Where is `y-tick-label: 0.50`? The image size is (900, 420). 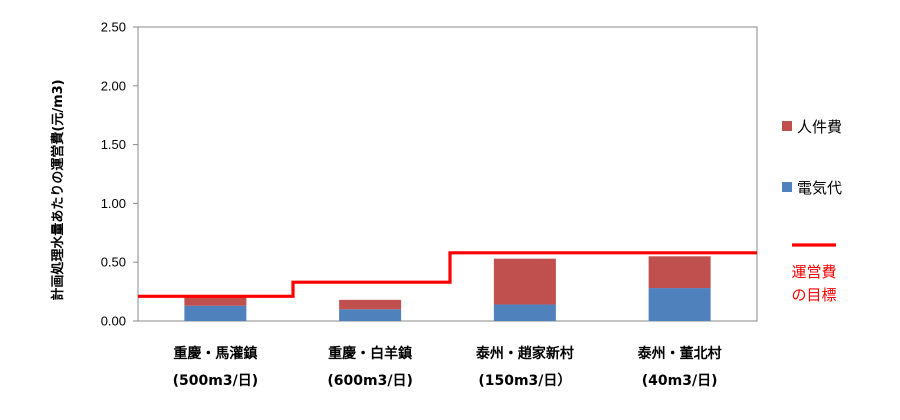
y-tick-label: 0.50 is located at coordinates (113, 262).